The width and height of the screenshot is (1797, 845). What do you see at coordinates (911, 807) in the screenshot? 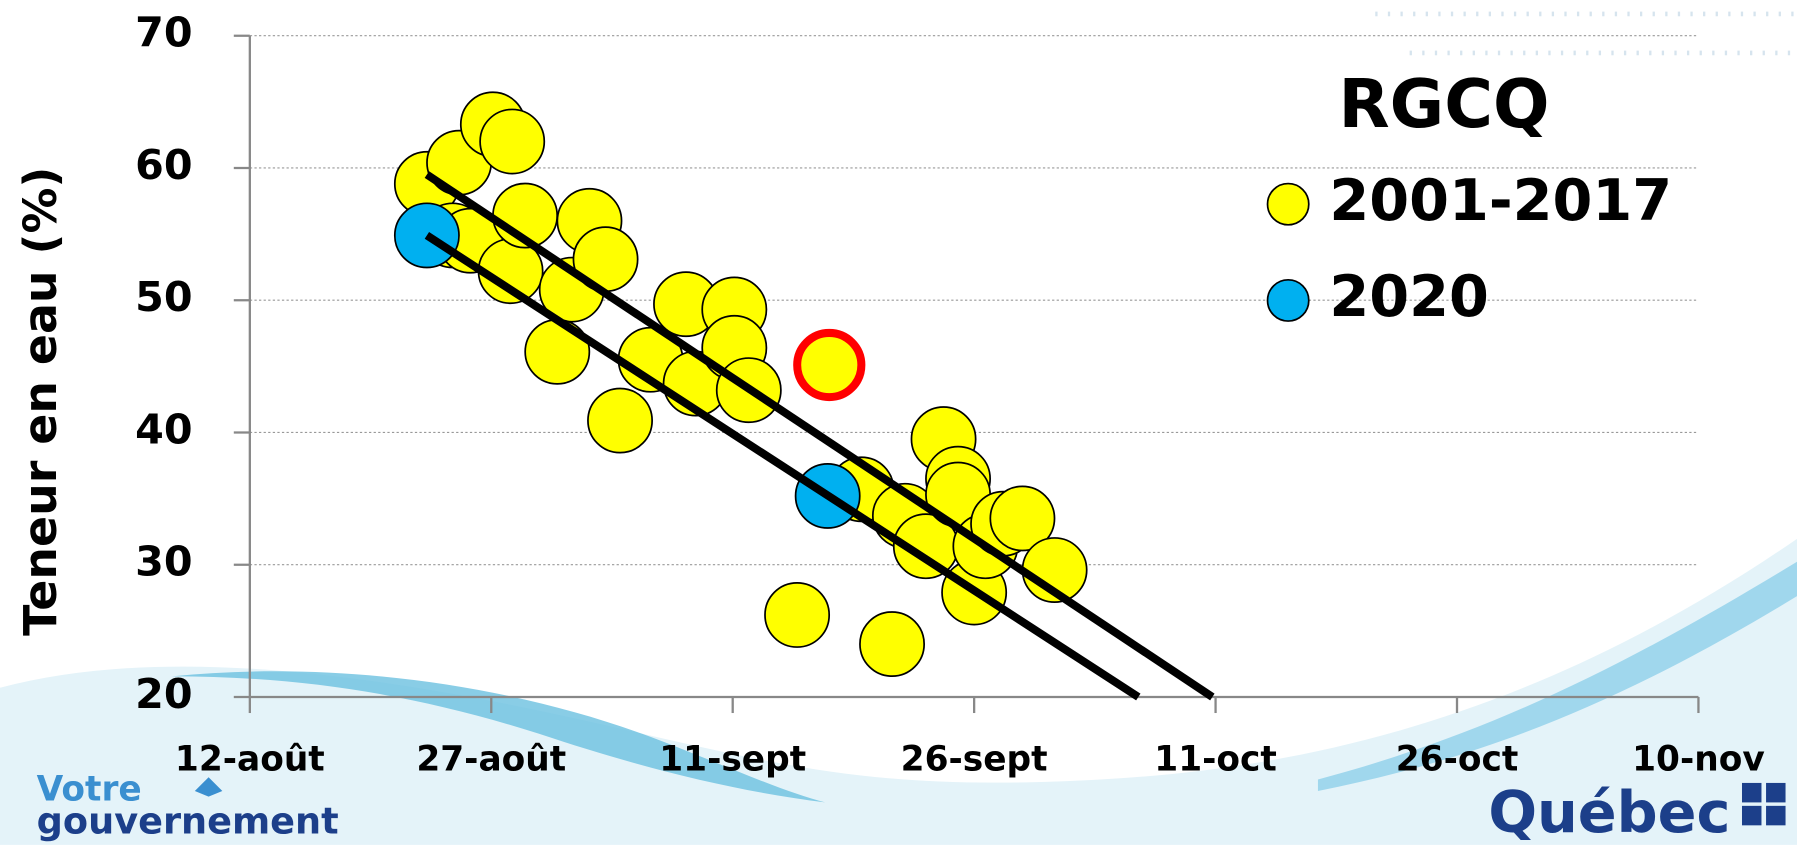
I see `branding: Votre gouvernement Québec` at bounding box center [911, 807].